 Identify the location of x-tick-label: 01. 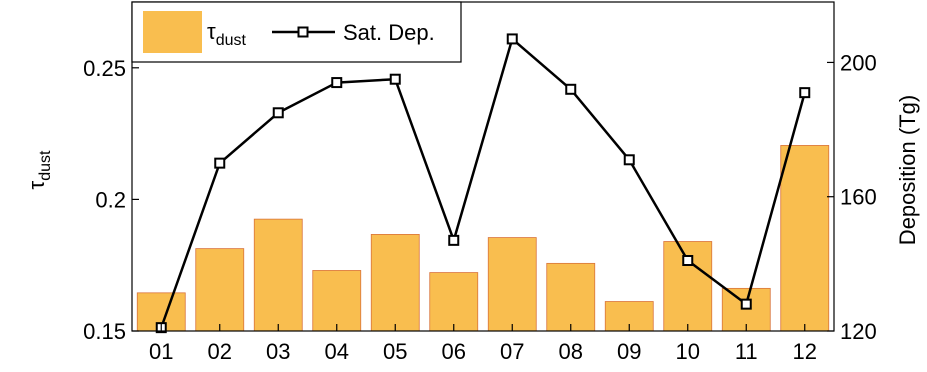
(161, 351).